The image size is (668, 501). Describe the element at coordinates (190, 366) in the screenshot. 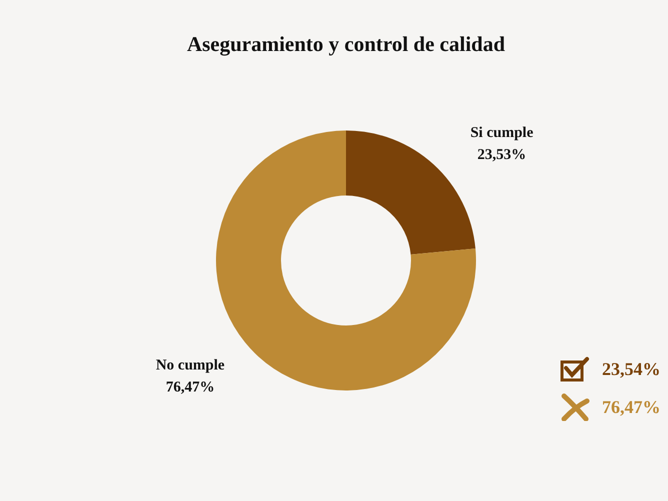

I see `slice-label: No cumple` at that location.